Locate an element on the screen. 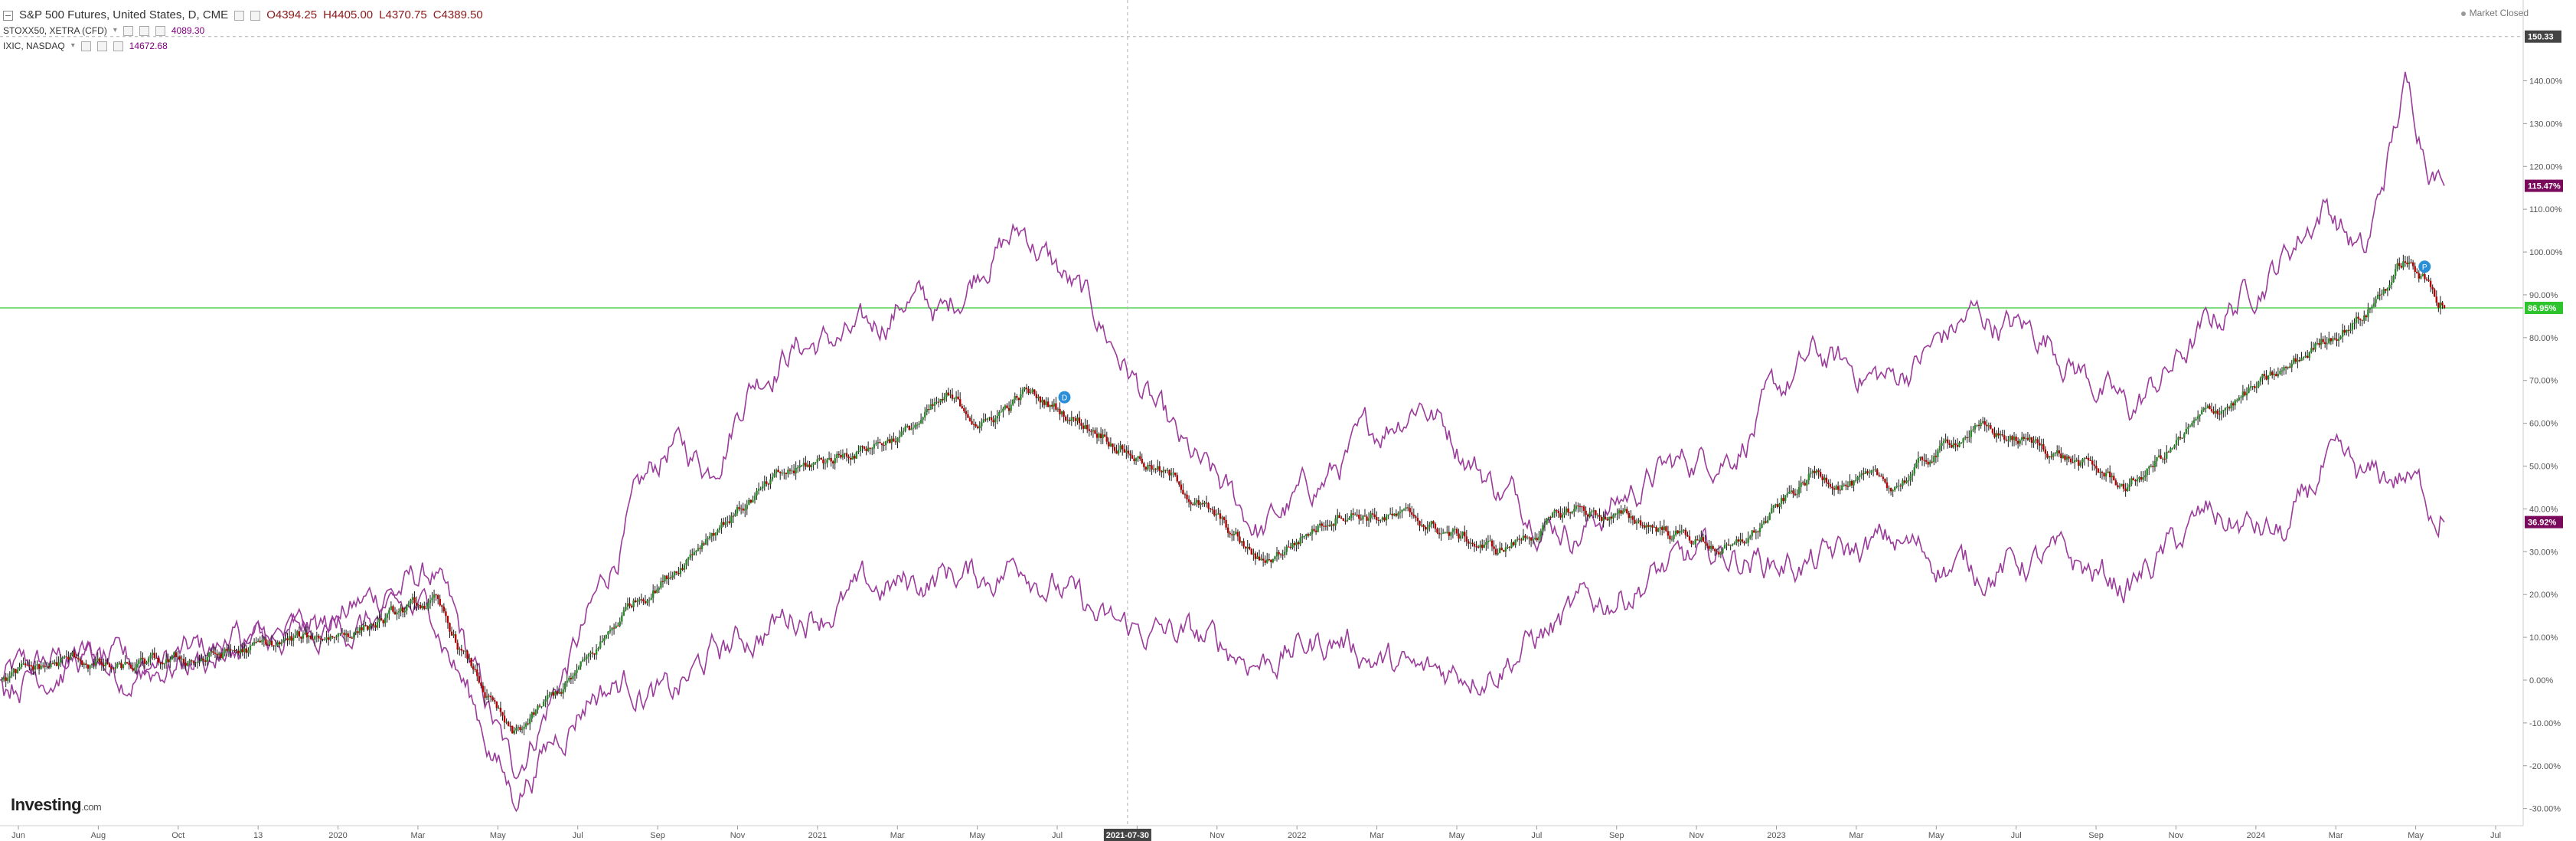  event-marker: P is located at coordinates (2424, 266).